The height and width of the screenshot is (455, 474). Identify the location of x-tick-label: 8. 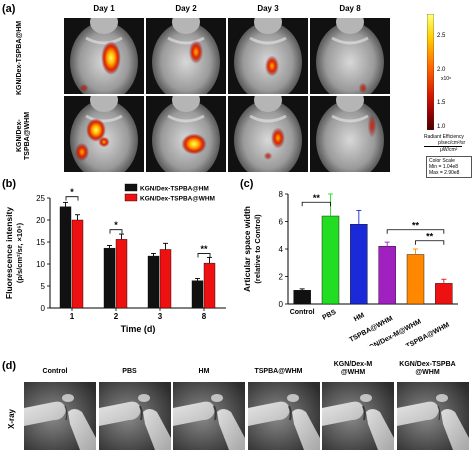
(204, 316).